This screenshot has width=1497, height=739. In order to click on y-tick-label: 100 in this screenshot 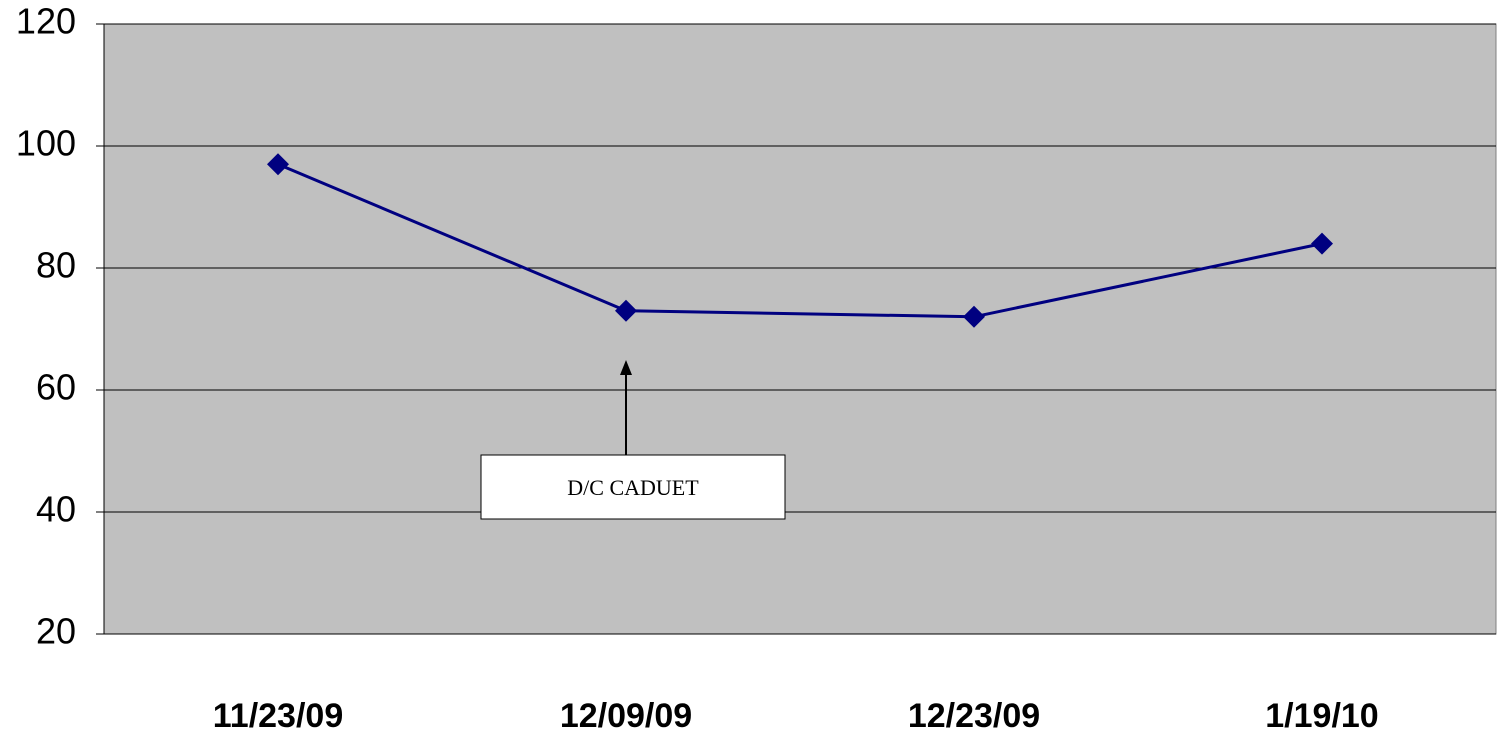, I will do `click(46, 143)`.